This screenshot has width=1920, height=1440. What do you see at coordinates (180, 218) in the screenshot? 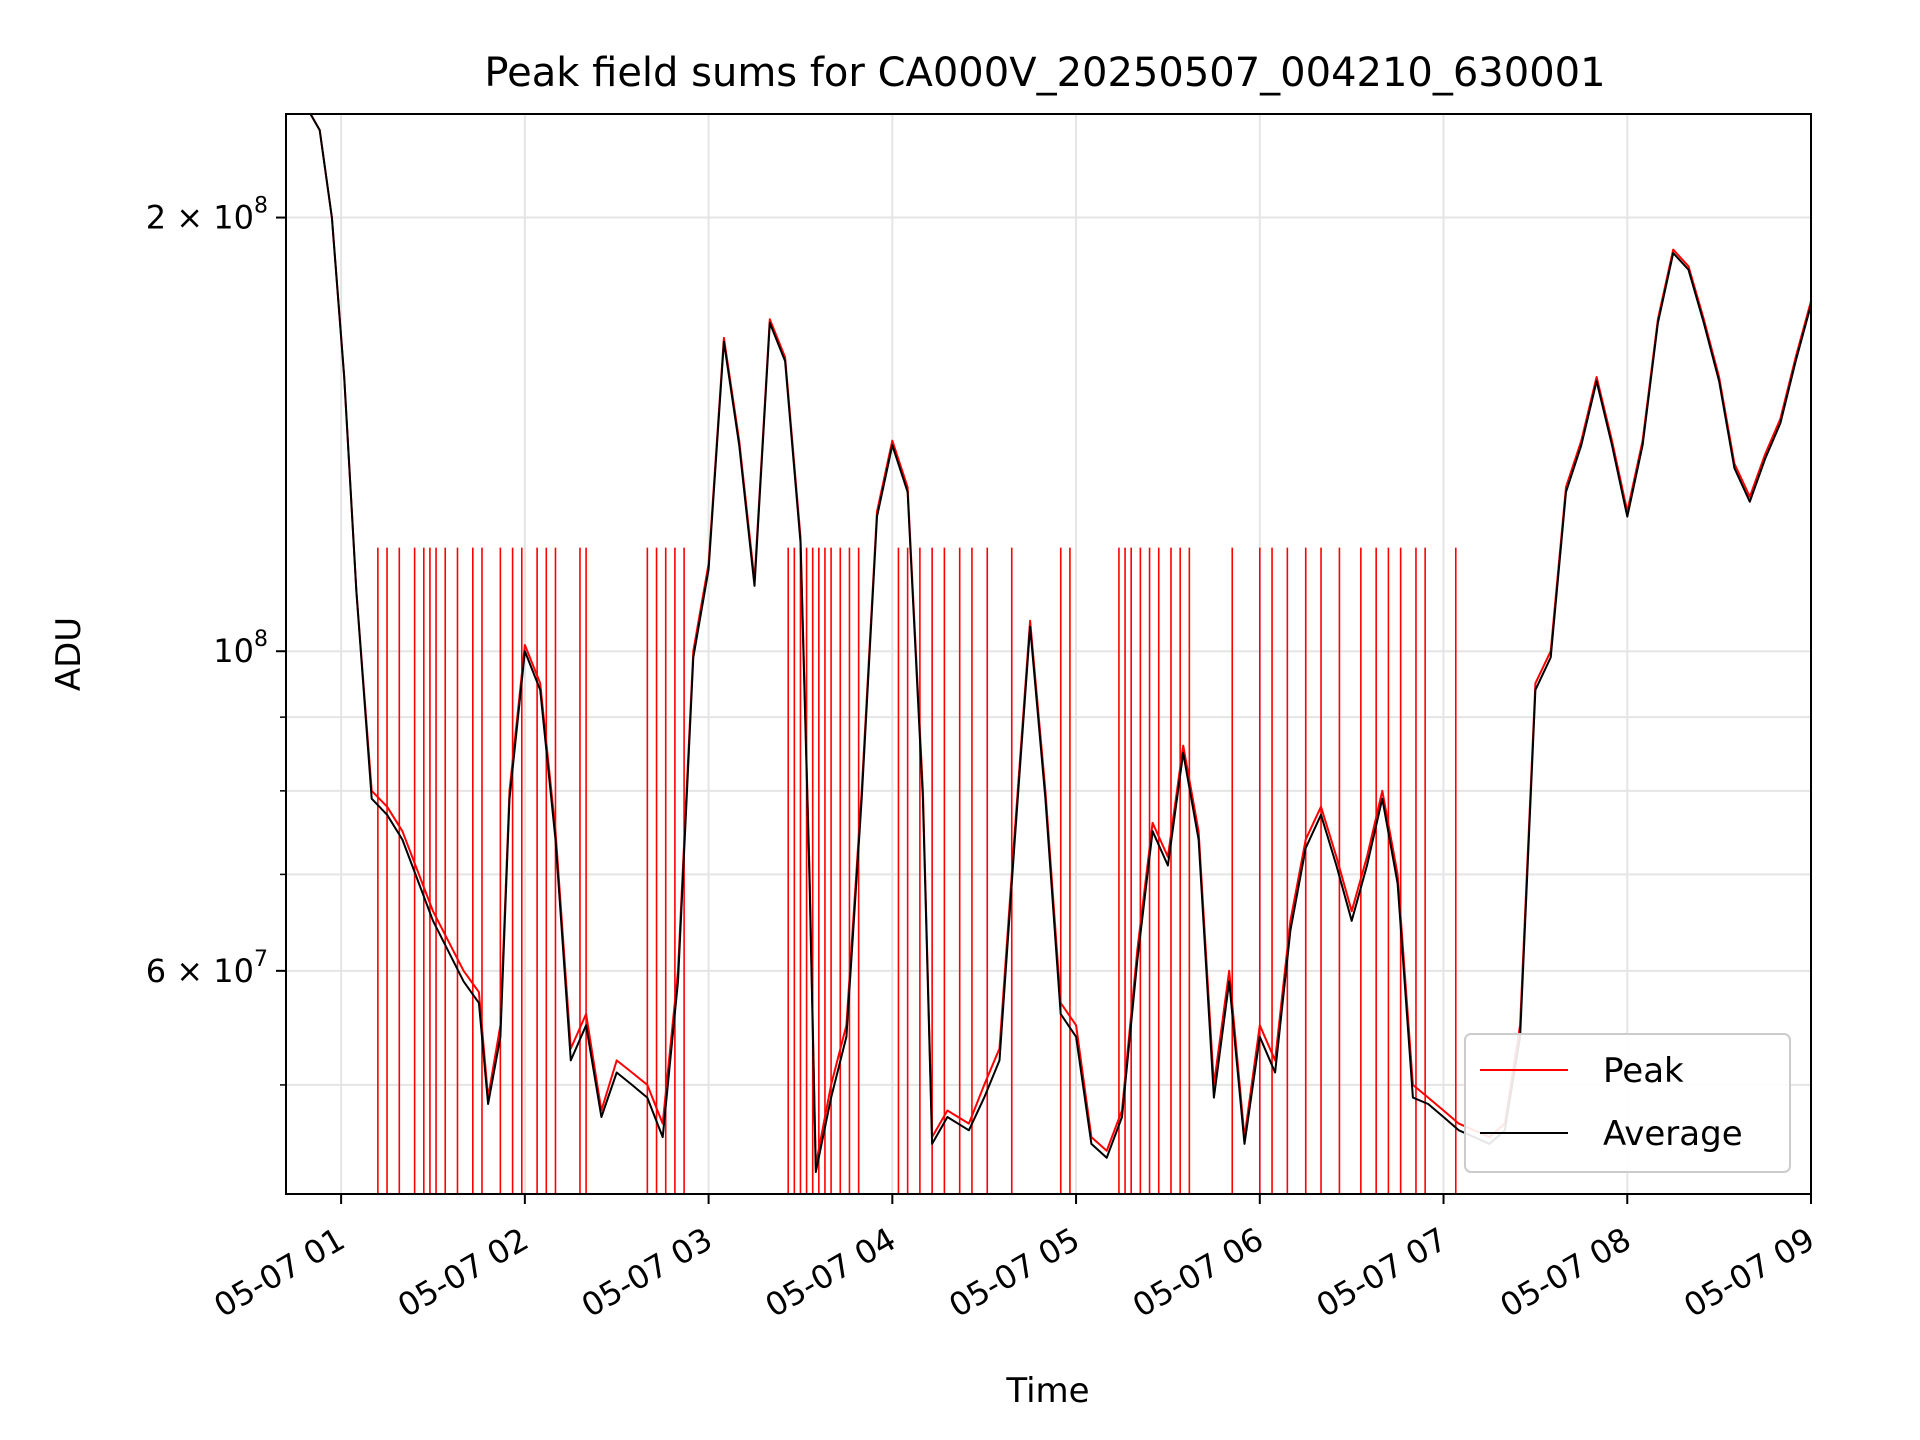
I see `y-tick-multiplier: 2 ×` at bounding box center [180, 218].